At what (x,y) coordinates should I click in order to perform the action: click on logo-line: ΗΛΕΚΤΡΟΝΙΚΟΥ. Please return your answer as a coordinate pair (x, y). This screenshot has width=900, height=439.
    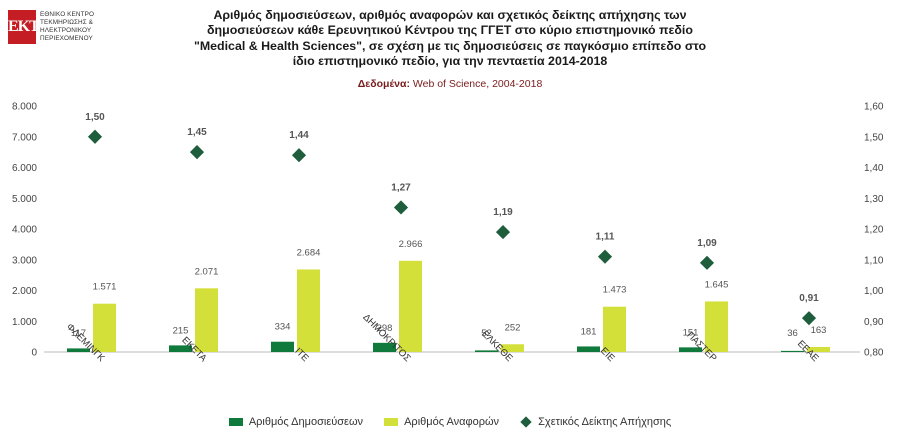
    Looking at the image, I should click on (66, 30).